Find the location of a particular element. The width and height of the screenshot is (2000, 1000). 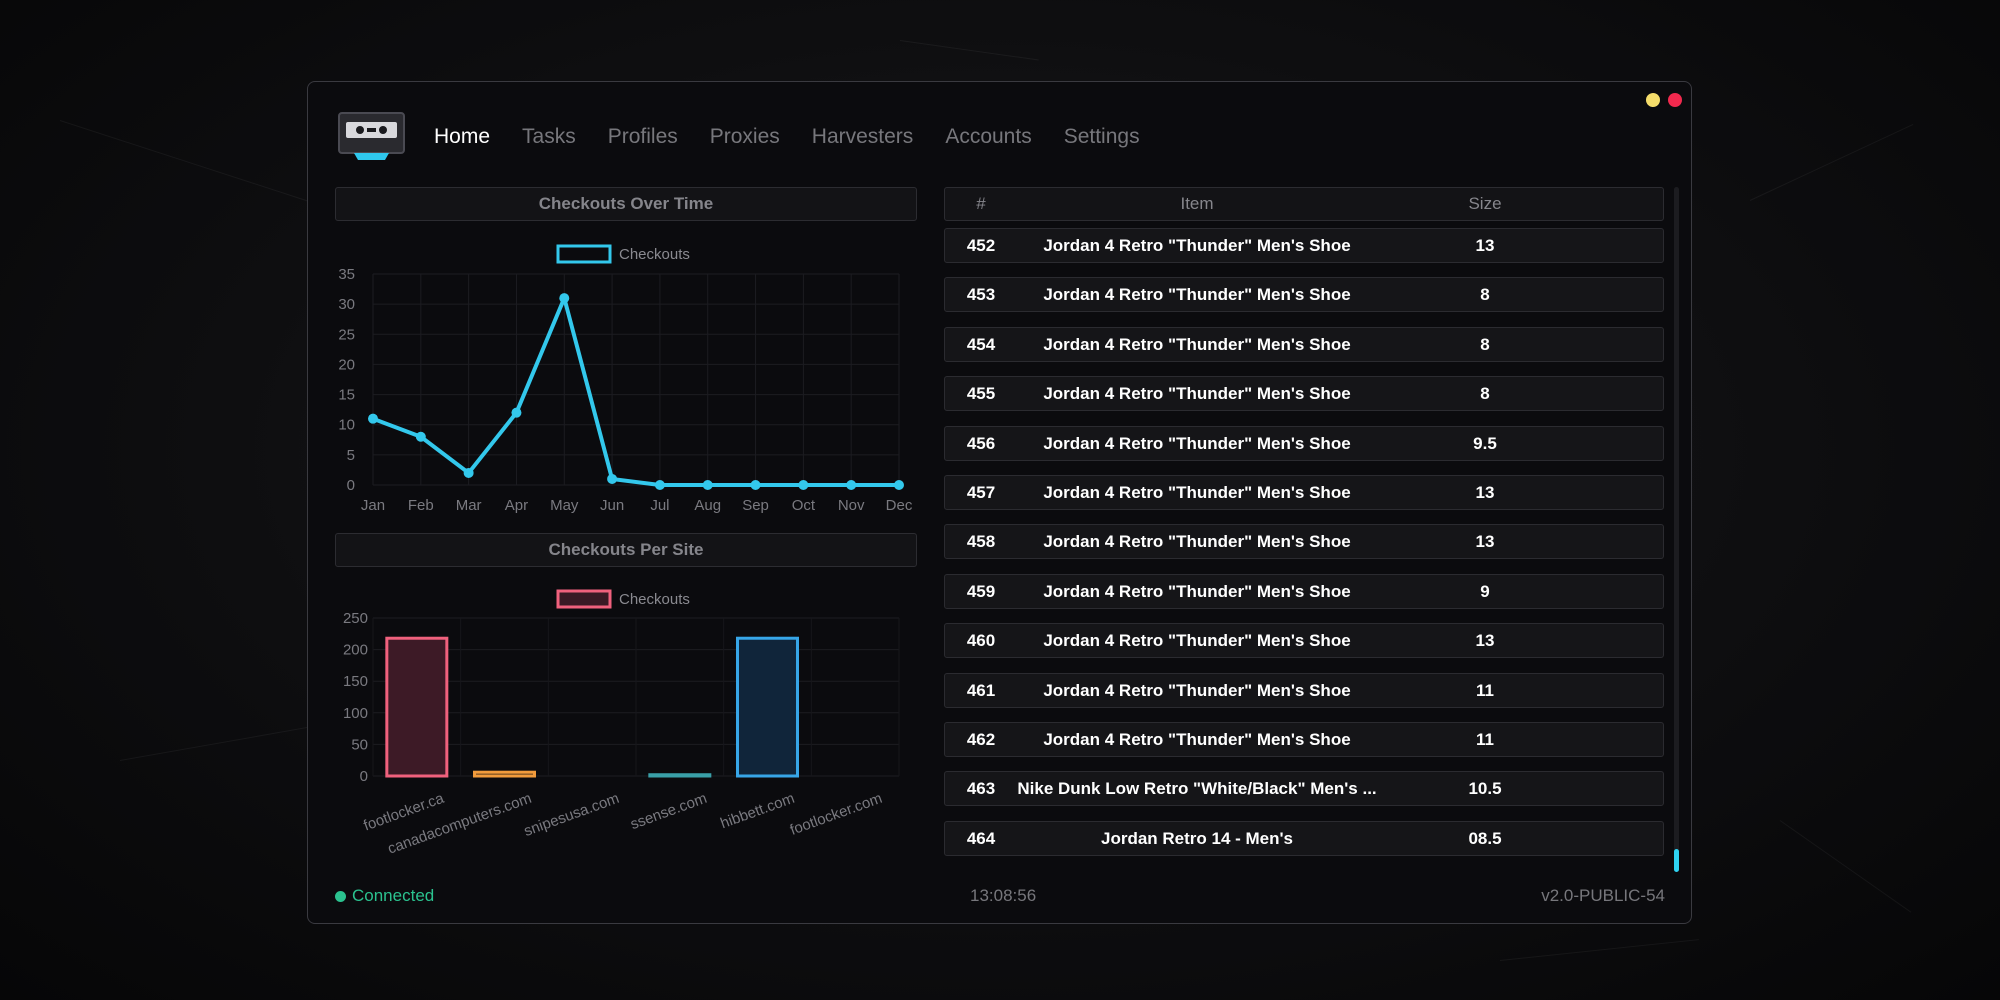

table-row: 464 Jordan Retro 14 - Men's 08.5 is located at coordinates (1304, 838).